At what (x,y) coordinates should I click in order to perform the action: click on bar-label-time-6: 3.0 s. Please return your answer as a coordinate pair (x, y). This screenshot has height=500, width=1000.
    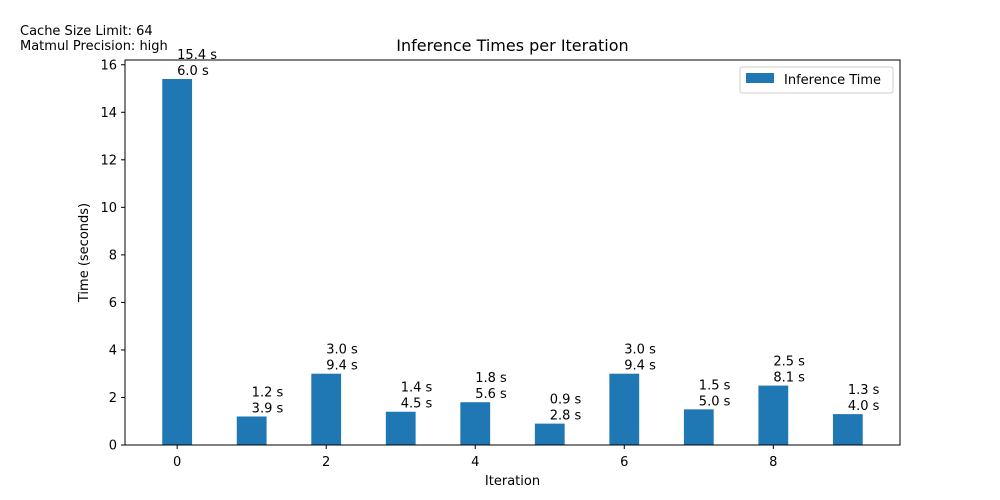
    Looking at the image, I should click on (640, 350).